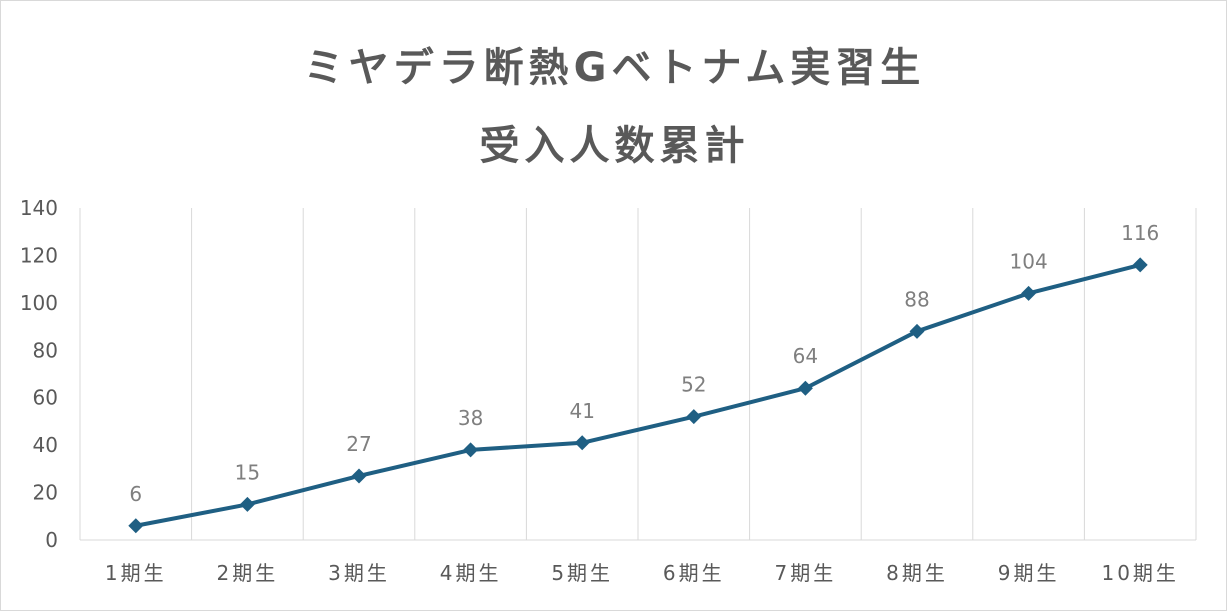 This screenshot has height=611, width=1227. What do you see at coordinates (135, 494) in the screenshot?
I see `data-label: 6` at bounding box center [135, 494].